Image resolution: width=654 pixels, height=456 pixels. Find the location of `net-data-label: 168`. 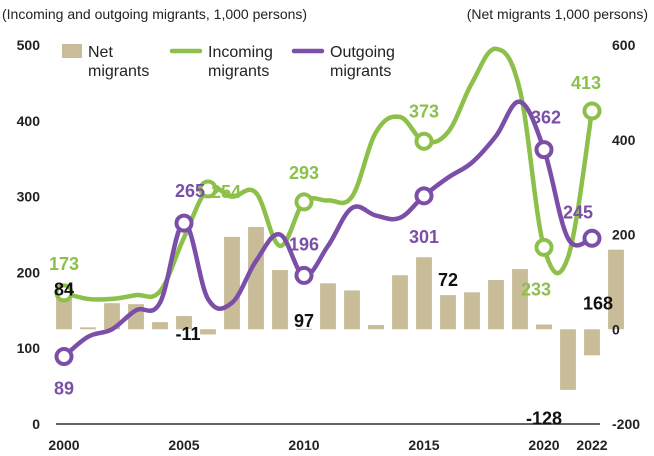

net-data-label: 168 is located at coordinates (598, 303).